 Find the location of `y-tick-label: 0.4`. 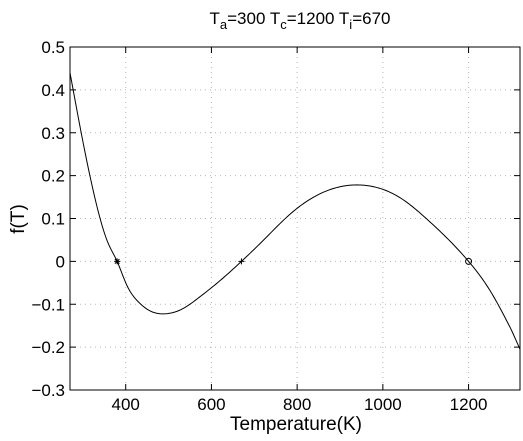

y-tick-label: 0.4 is located at coordinates (53, 90).